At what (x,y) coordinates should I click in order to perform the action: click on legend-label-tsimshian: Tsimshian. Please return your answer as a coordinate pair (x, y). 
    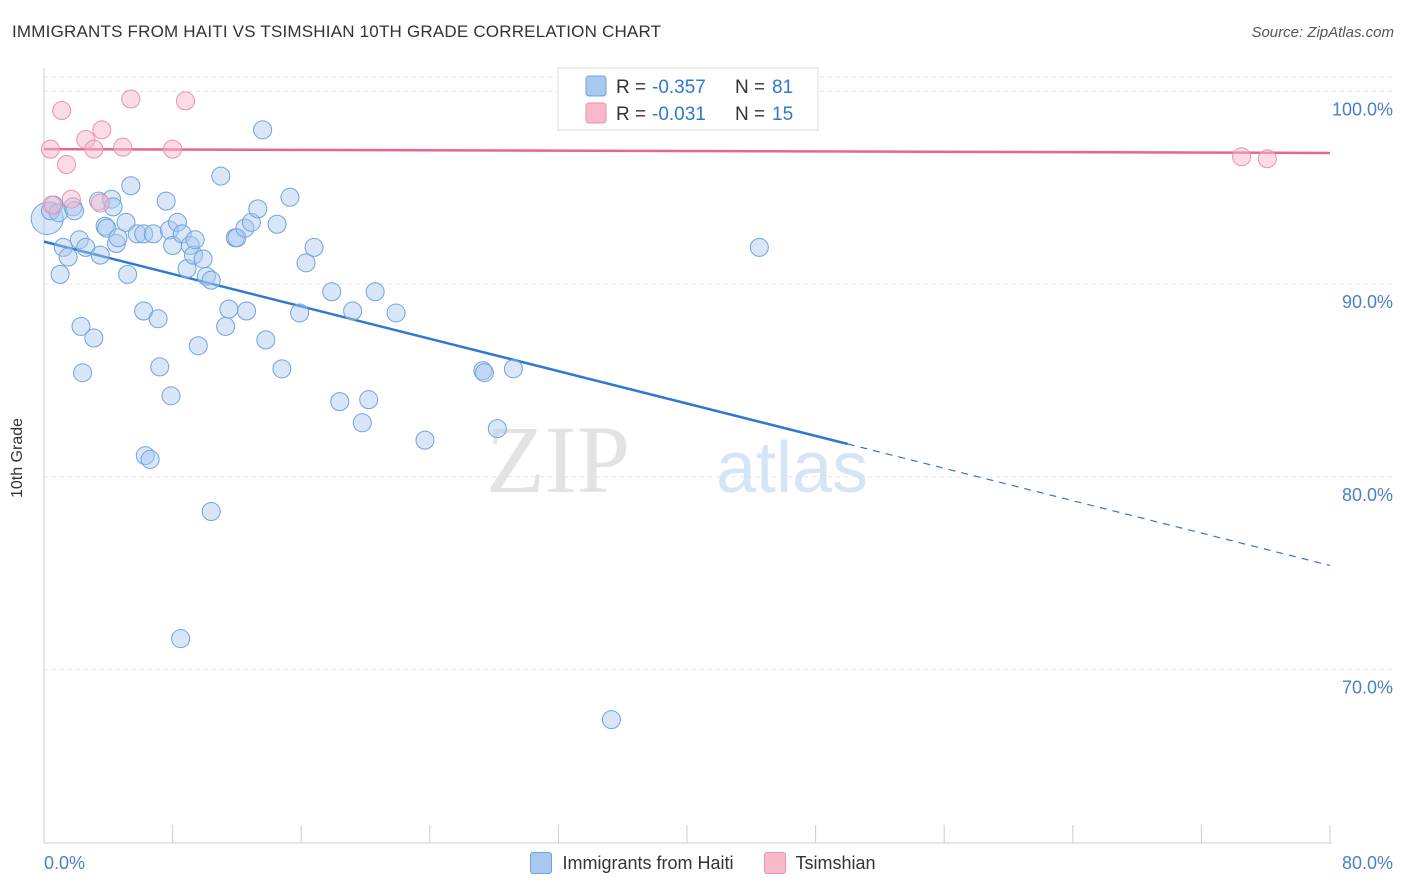
    Looking at the image, I should click on (835, 862).